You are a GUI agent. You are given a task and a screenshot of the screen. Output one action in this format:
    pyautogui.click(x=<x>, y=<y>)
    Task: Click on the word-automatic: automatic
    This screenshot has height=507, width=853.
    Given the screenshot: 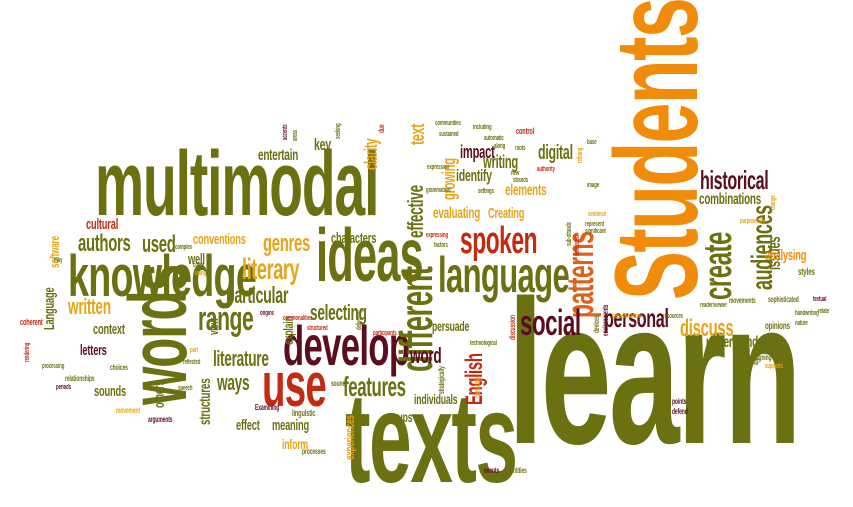 What is the action you would take?
    pyautogui.click(x=494, y=138)
    